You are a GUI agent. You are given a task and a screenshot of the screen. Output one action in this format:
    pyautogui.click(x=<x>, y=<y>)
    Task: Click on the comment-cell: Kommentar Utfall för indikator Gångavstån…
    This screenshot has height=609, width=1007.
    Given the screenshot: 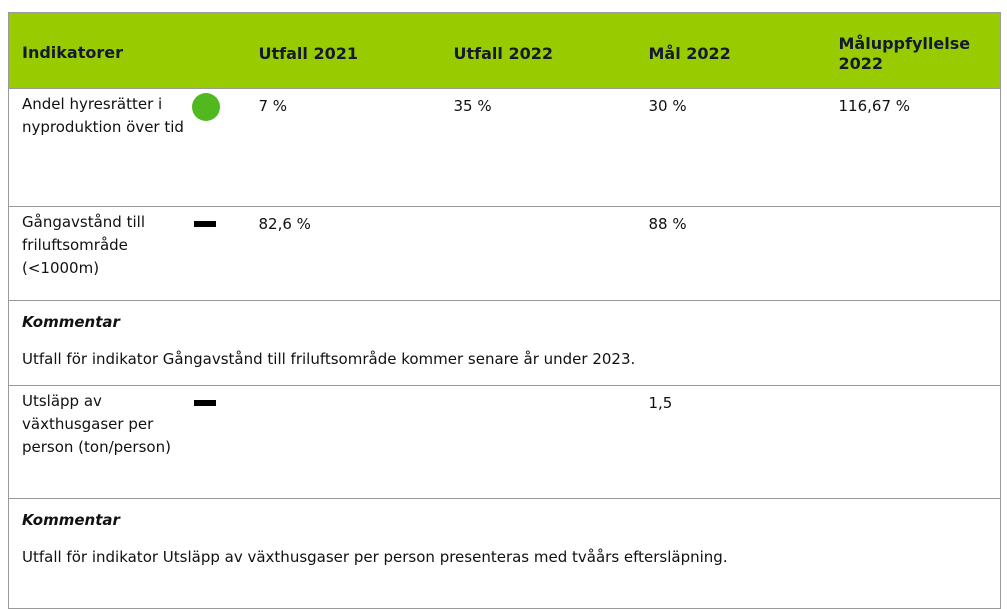 What is the action you would take?
    pyautogui.click(x=505, y=343)
    